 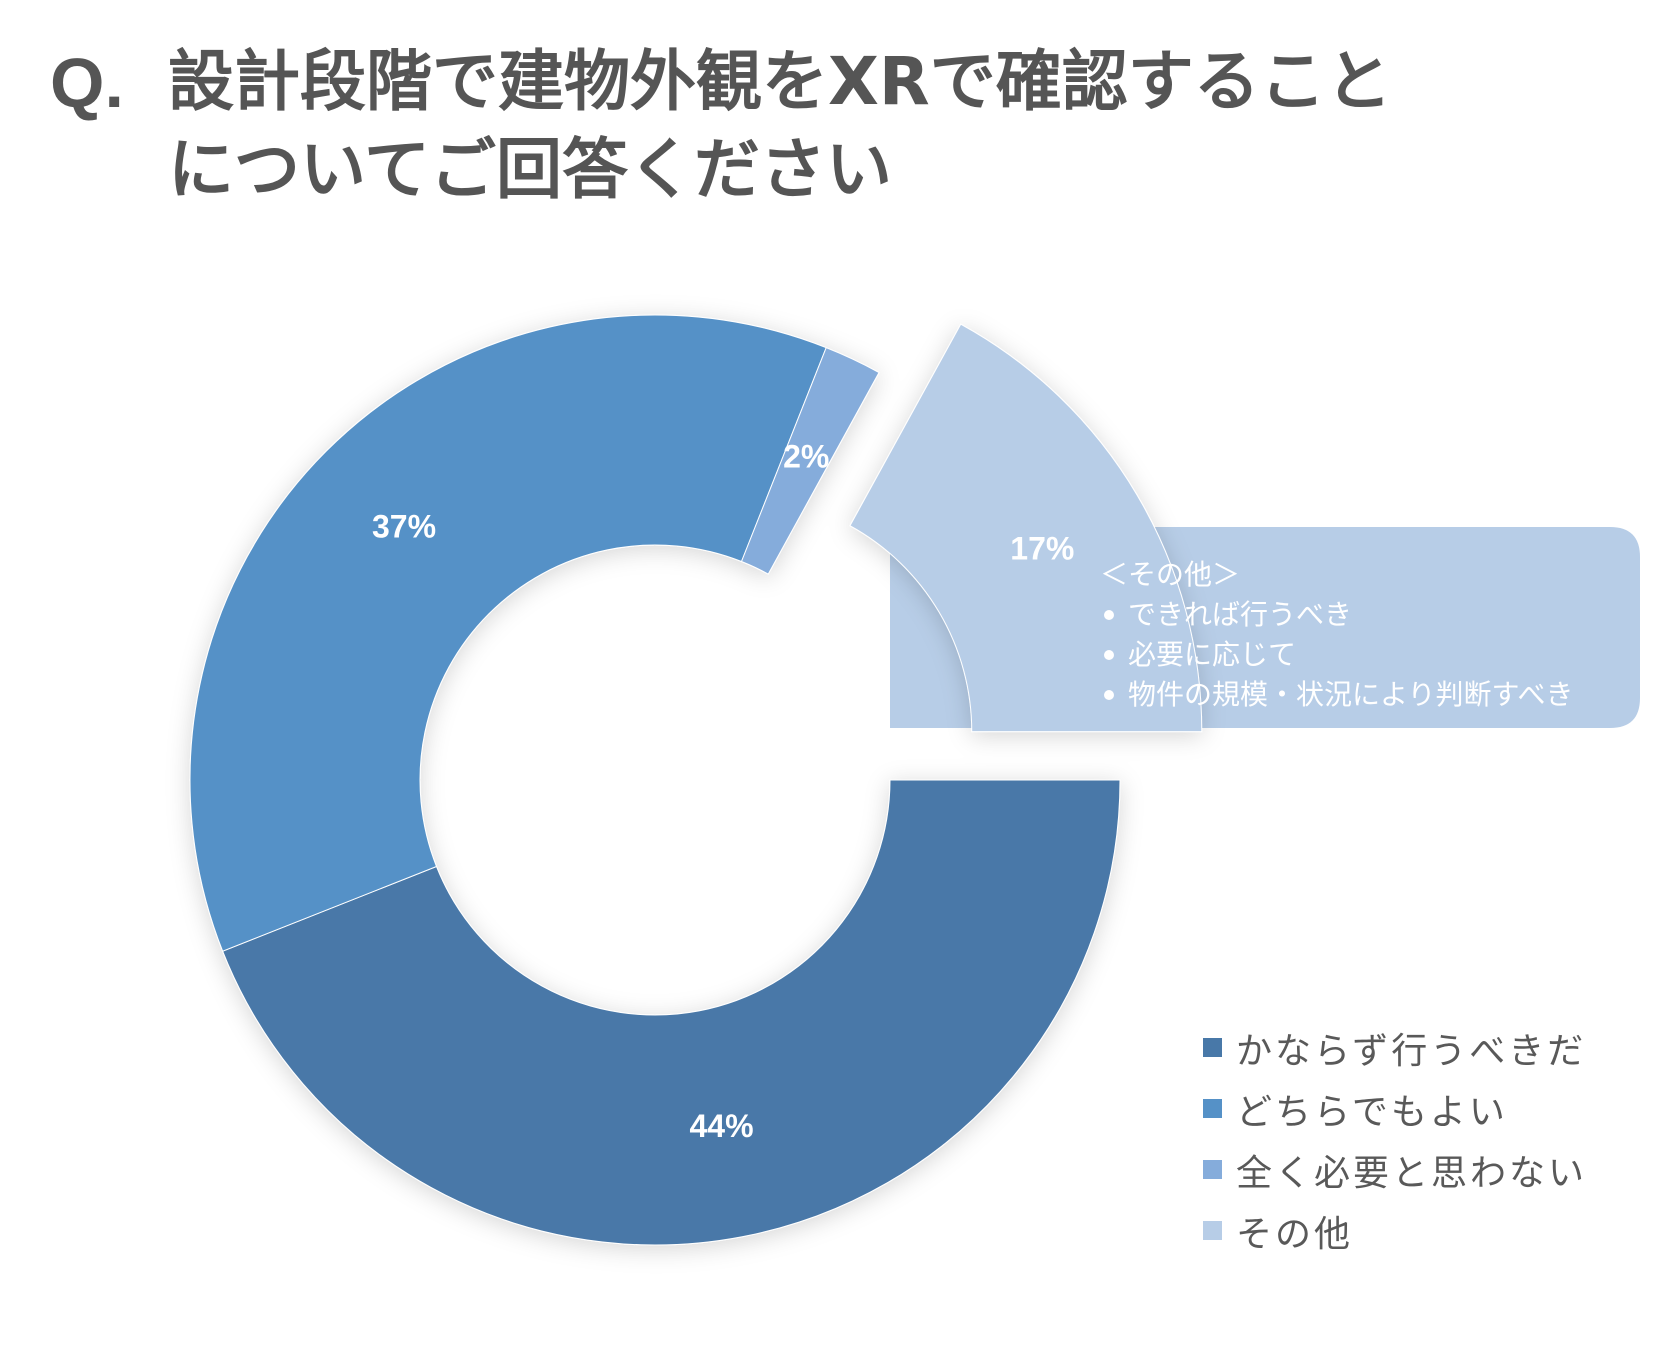 I want to click on title-line-1: 設計段階で建物外観をXRで確認すること, so click(x=780, y=81).